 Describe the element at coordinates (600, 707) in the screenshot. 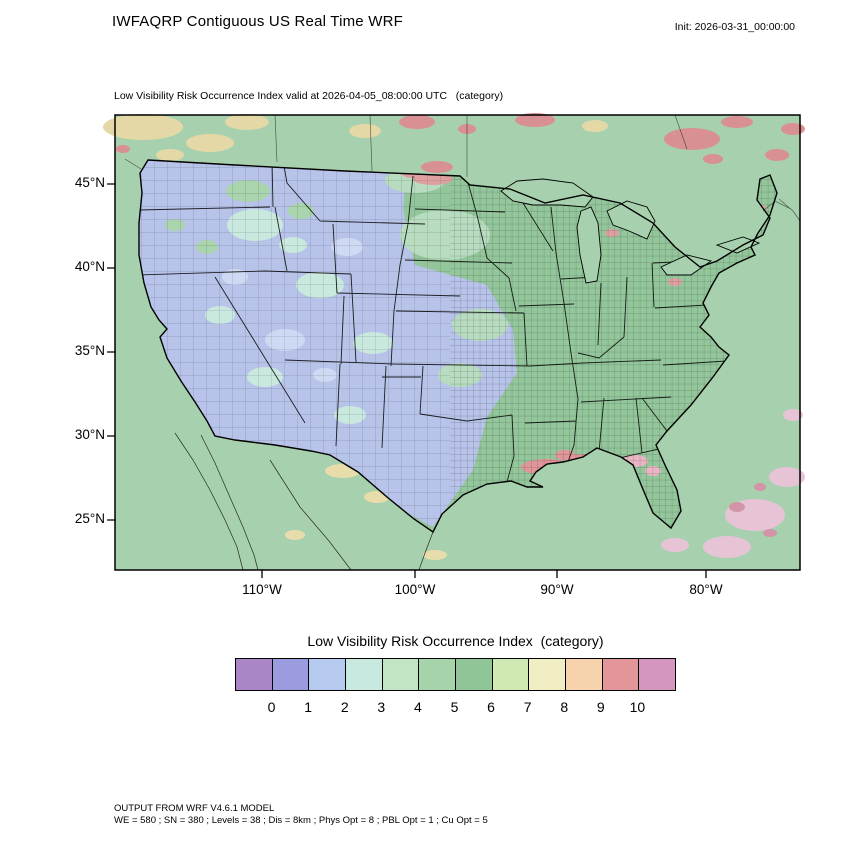

I see `colorbar-tick-label: 9` at that location.